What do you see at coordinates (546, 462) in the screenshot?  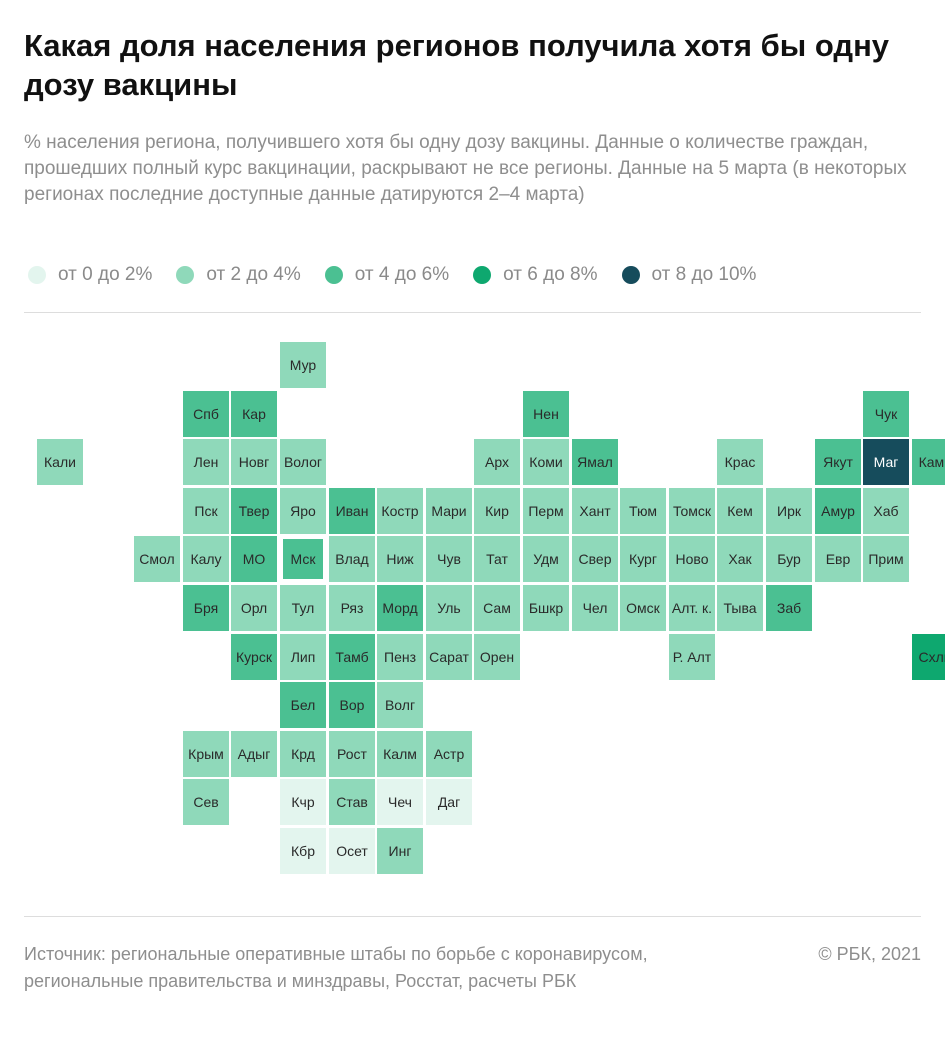 I see `region-tile: Коми` at bounding box center [546, 462].